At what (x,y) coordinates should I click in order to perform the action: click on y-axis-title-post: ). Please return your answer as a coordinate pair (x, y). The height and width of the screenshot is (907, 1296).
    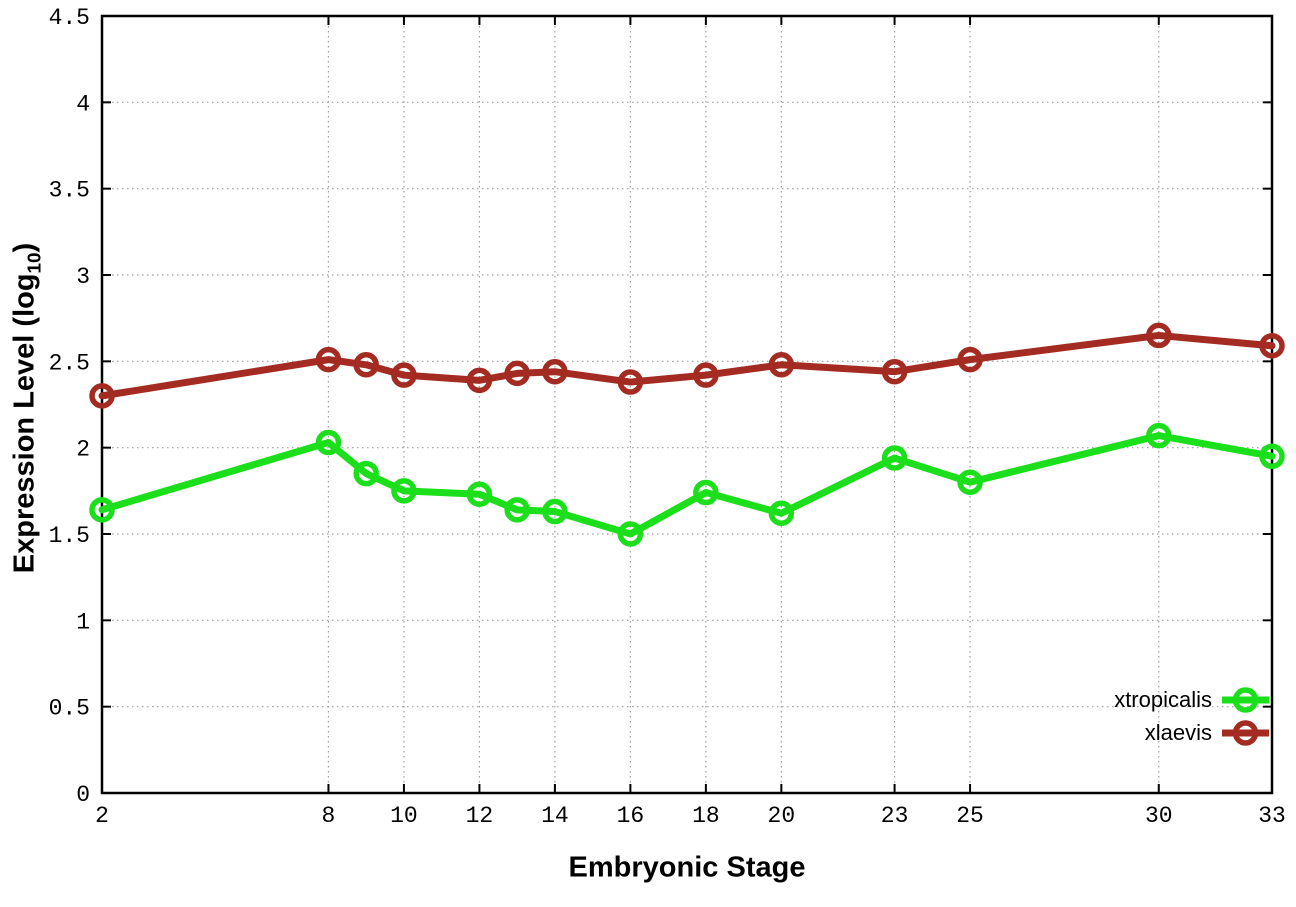
    Looking at the image, I should click on (24, 247).